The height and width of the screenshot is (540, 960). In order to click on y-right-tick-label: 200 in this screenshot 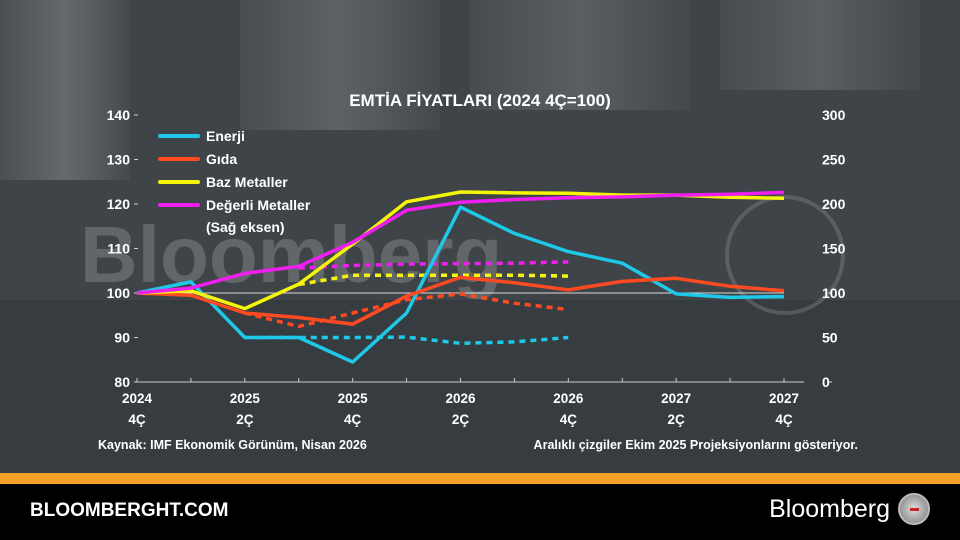, I will do `click(834, 204)`.